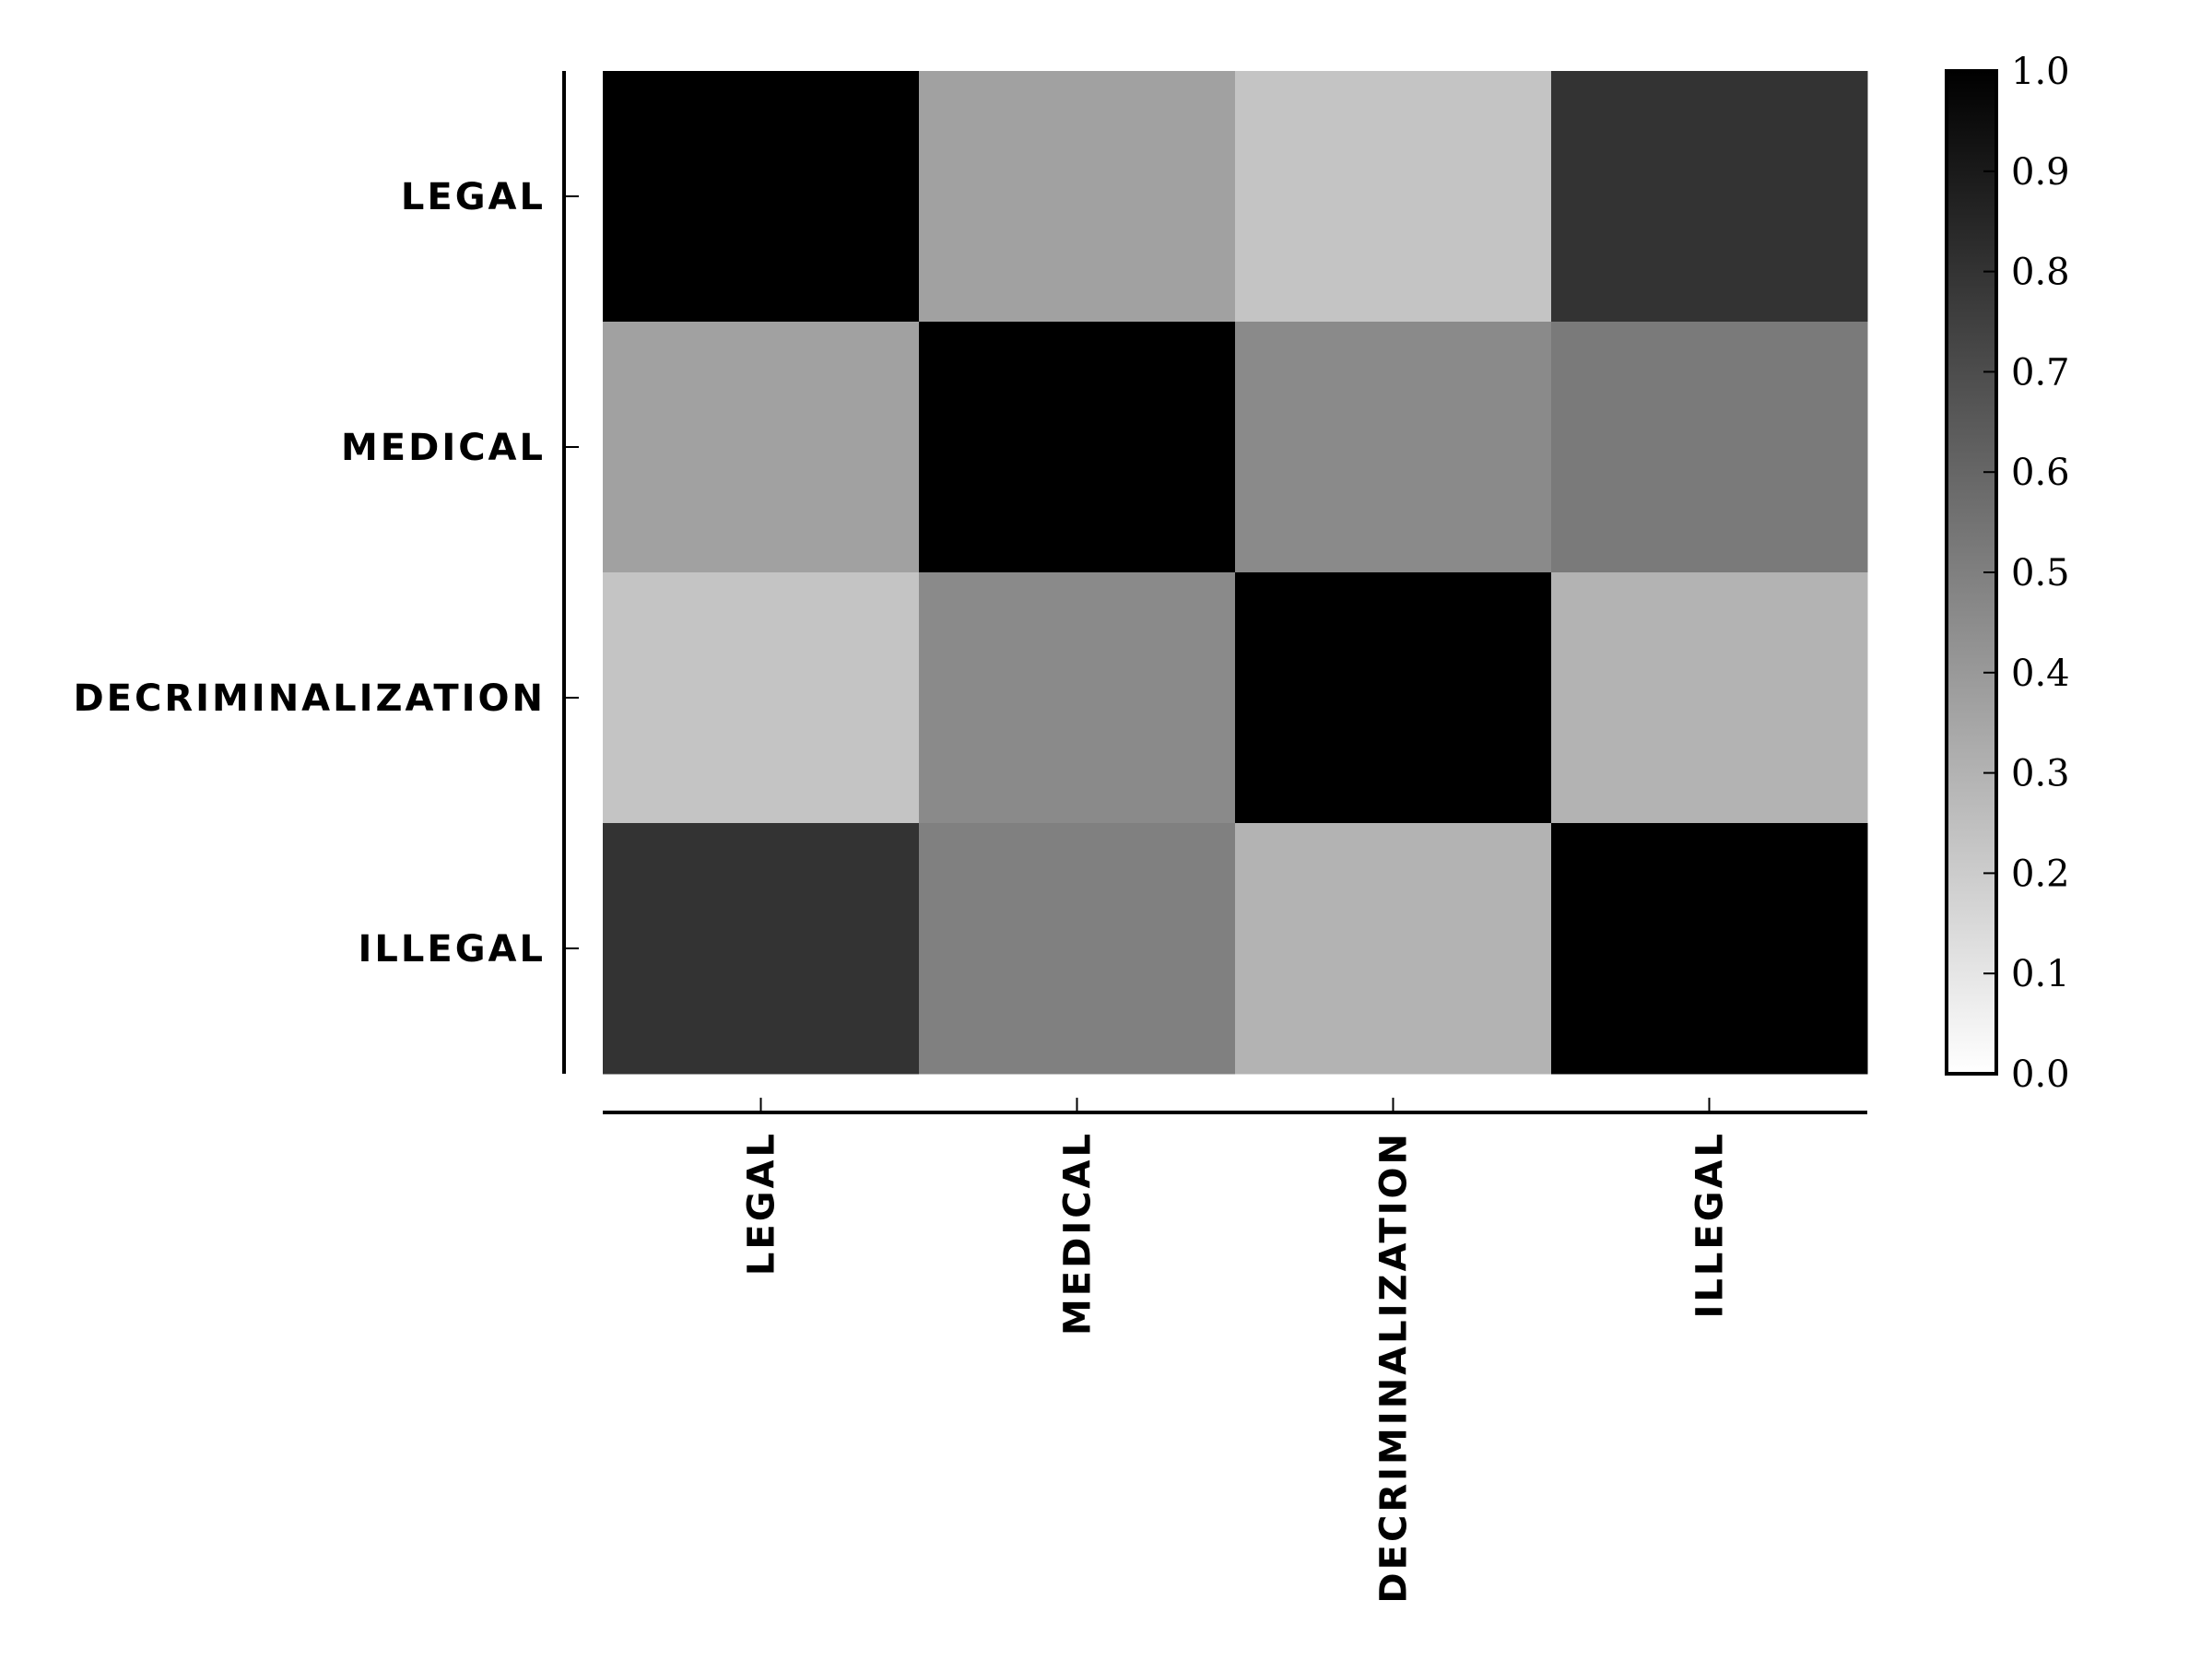  I want to click on x-tick-label-illegal: ILLEGAL, so click(1710, 1224).